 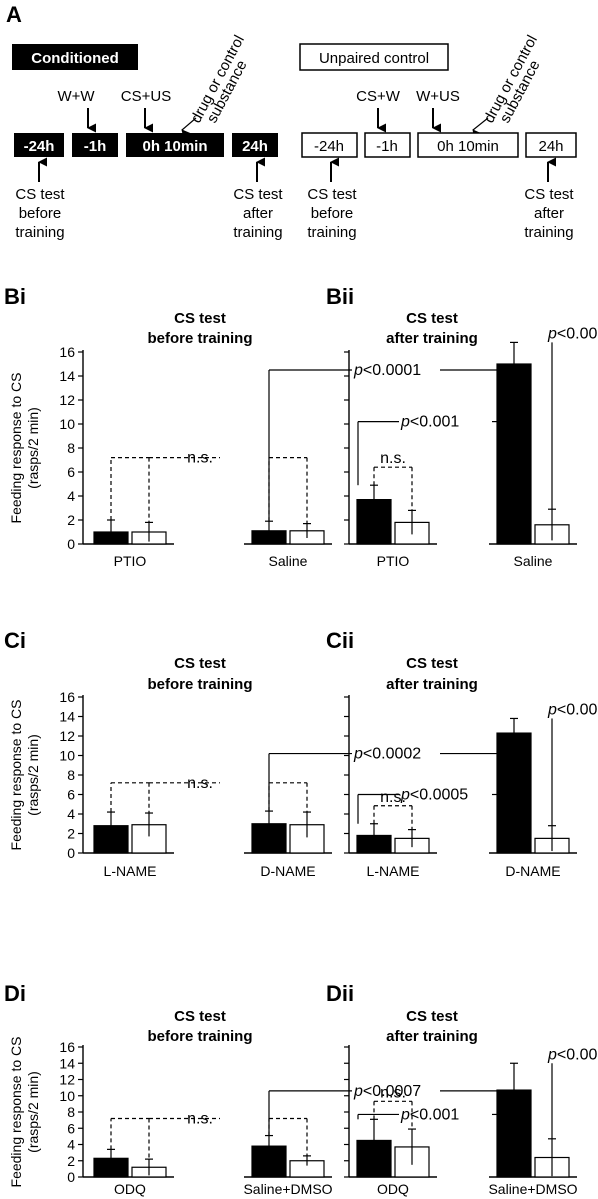 I want to click on di-category-label: Saline+DMSO, so click(x=287, y=1189).